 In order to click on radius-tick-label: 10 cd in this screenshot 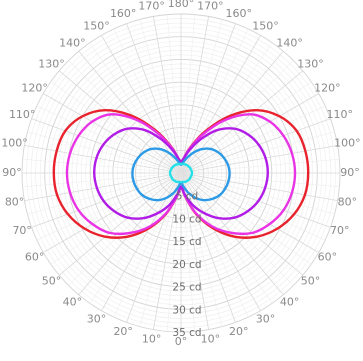, I will do `click(186, 219)`.